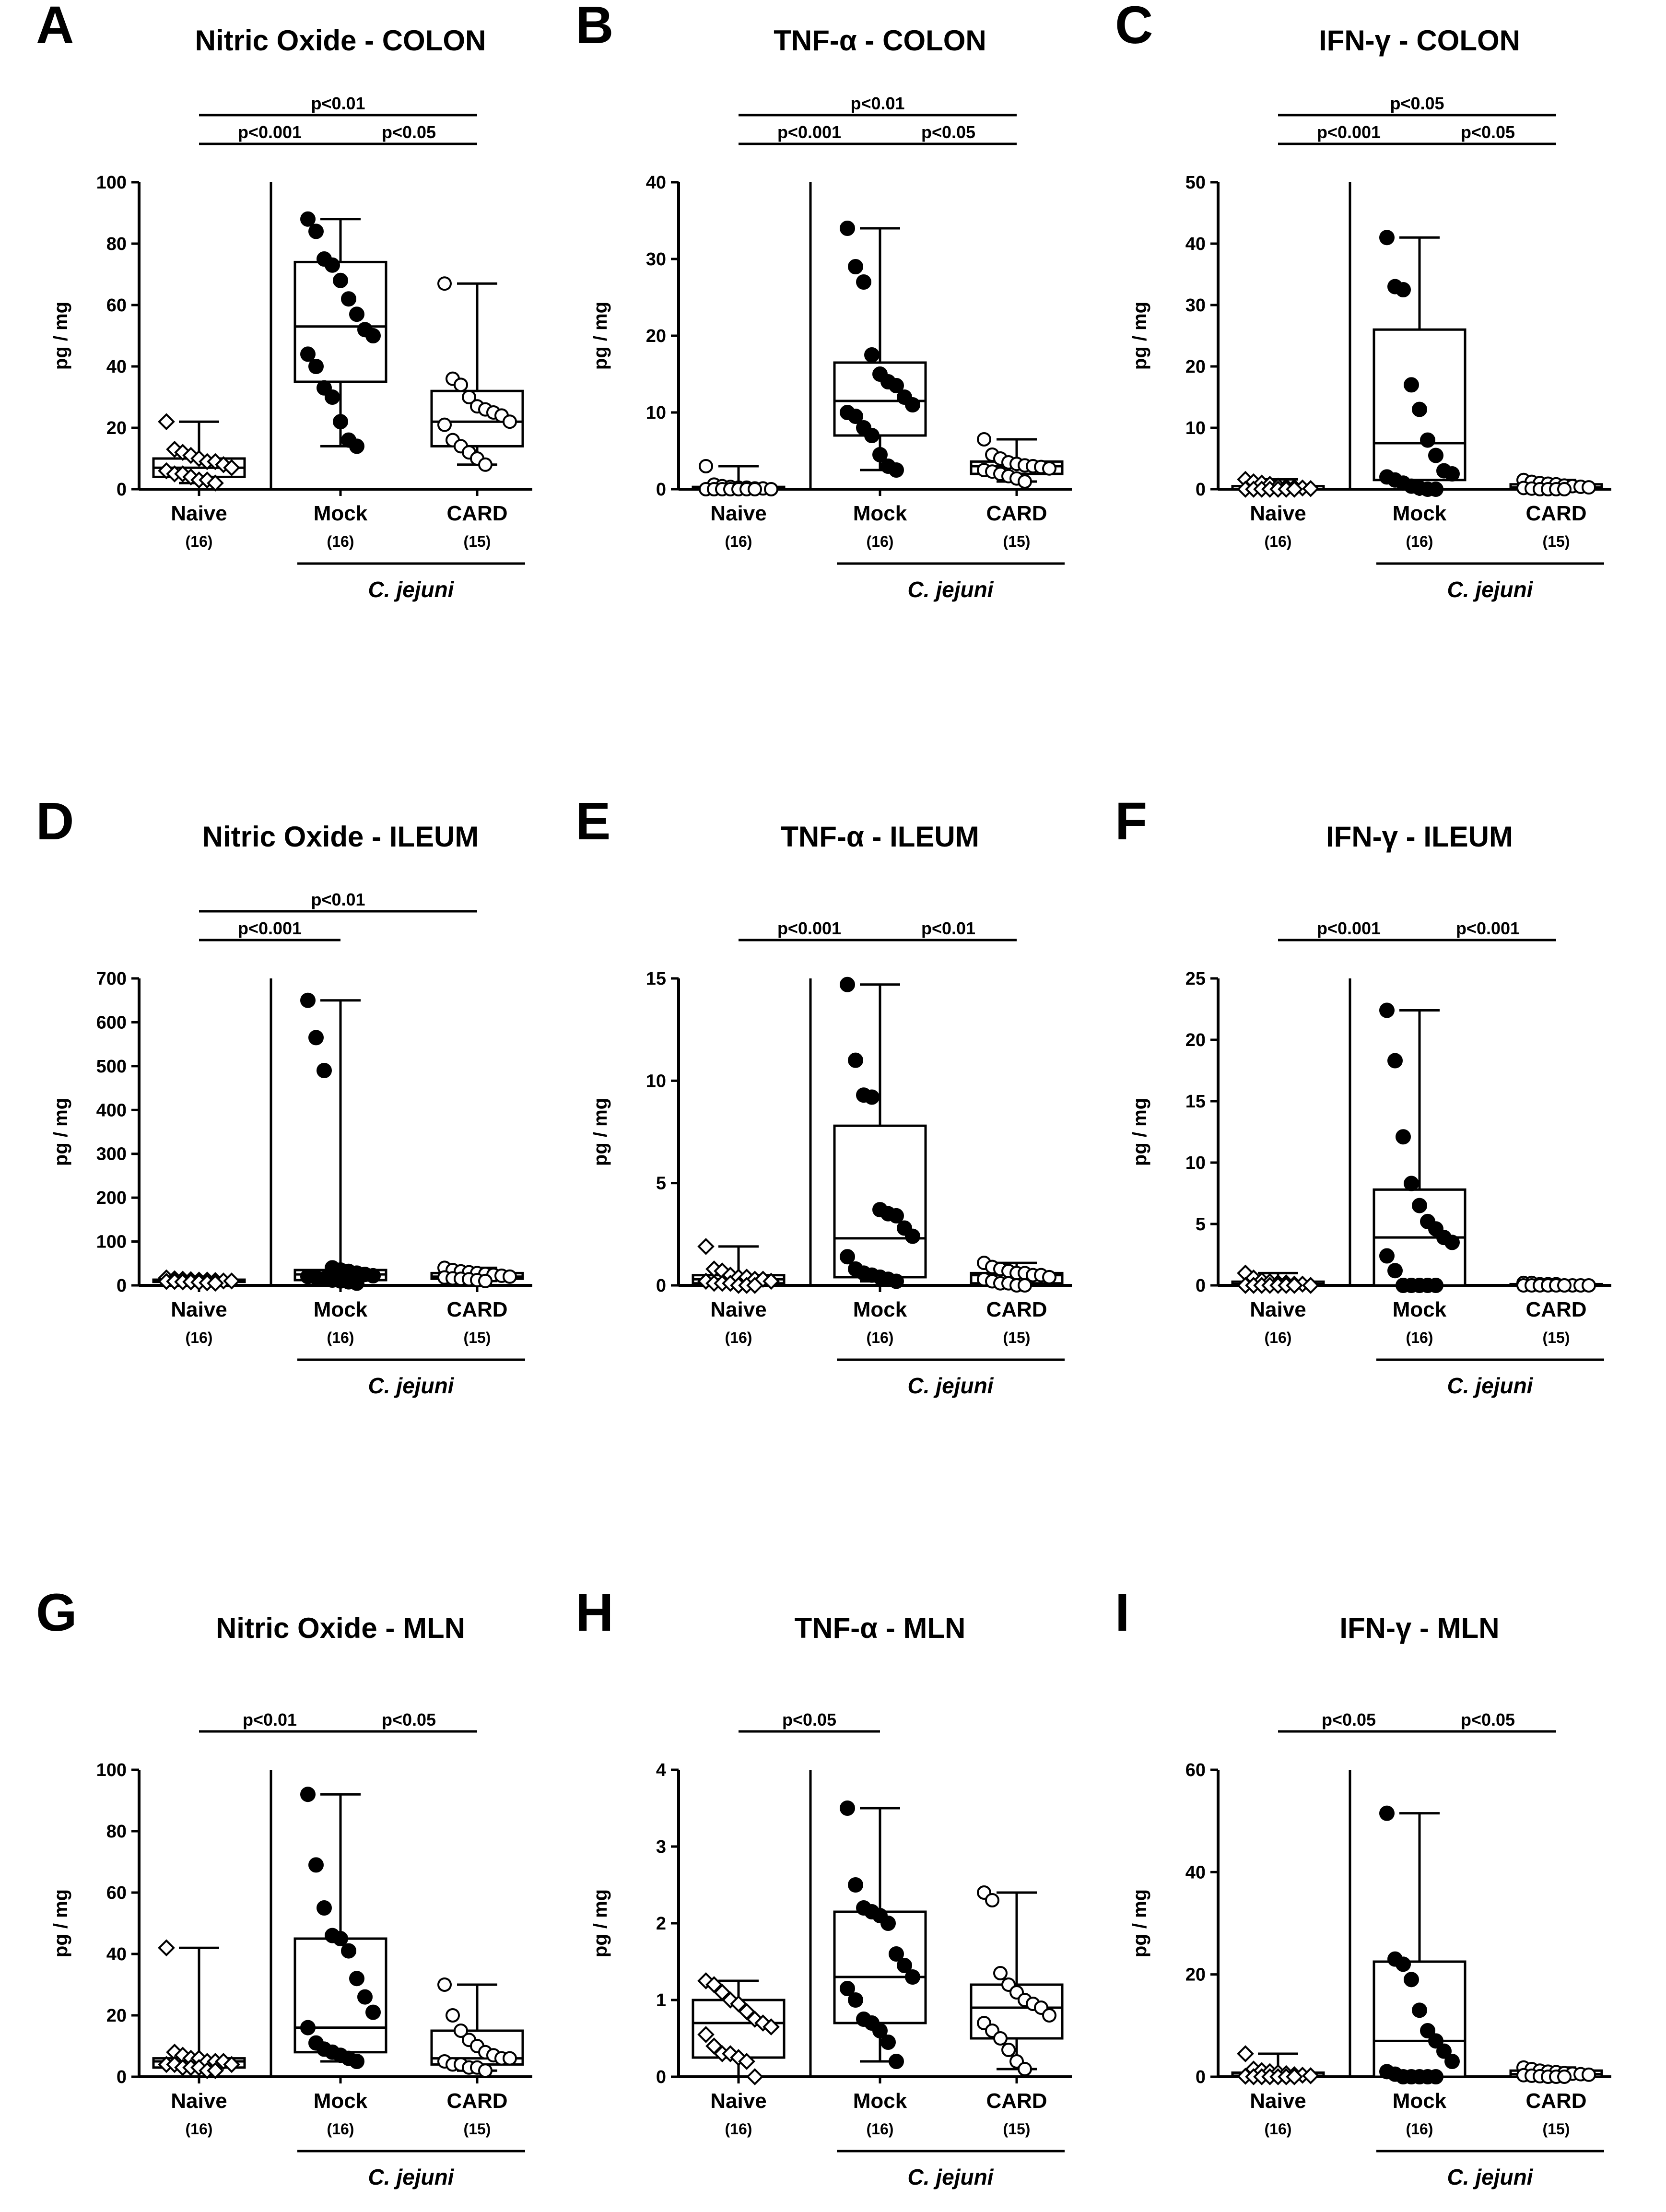  Describe the element at coordinates (948, 928) in the screenshot. I see `p-value-label: p<0.01` at that location.